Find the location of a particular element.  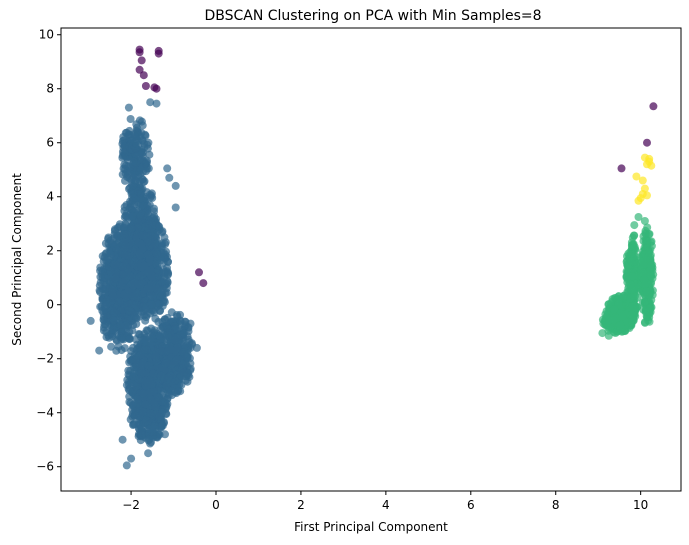

x-tick-label: 0 is located at coordinates (216, 505).